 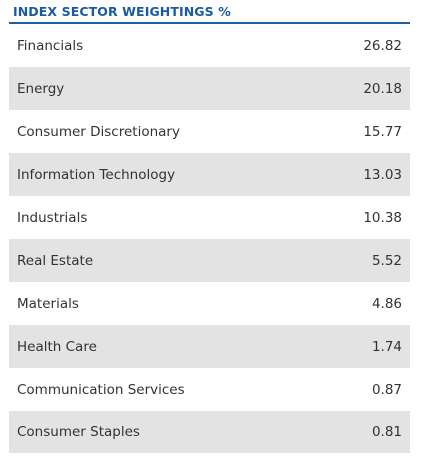 I want to click on sector-weight: 5.52, so click(x=386, y=260).